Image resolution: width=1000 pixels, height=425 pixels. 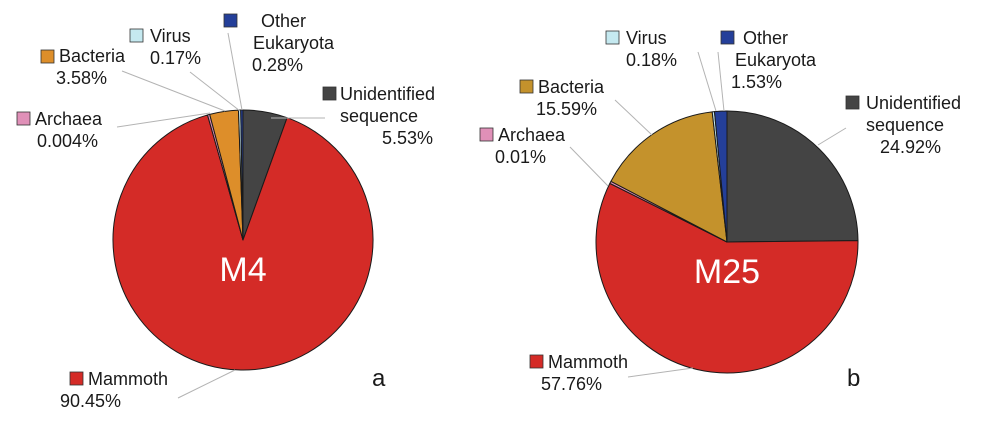 I want to click on pie-center-label: M4, so click(x=242, y=270).